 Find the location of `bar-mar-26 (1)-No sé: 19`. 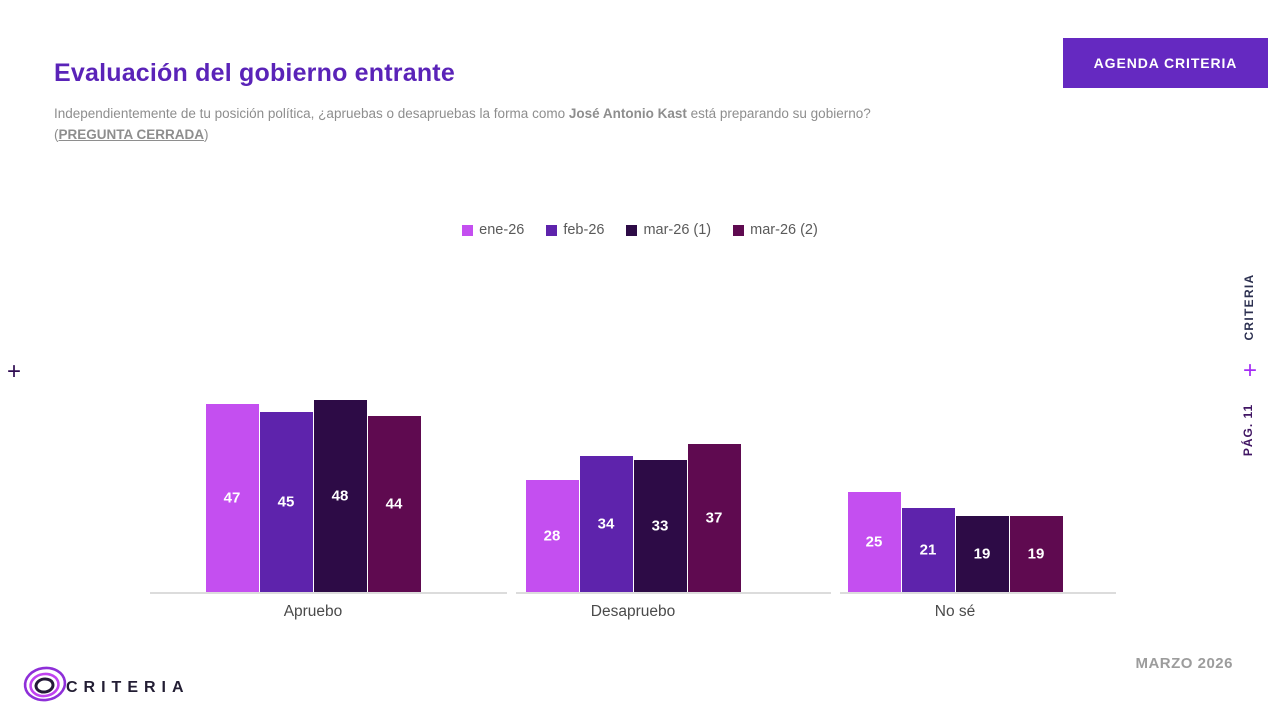

bar-mar-26 (1)-No sé: 19 is located at coordinates (982, 554).